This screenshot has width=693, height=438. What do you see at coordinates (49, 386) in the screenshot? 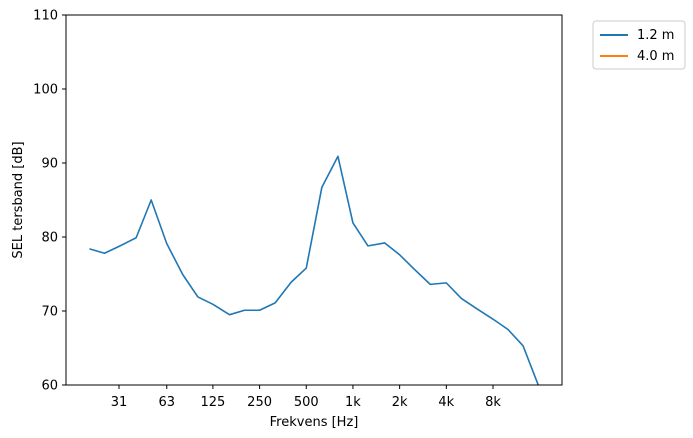
I see `y-tick-label: 60` at bounding box center [49, 386].